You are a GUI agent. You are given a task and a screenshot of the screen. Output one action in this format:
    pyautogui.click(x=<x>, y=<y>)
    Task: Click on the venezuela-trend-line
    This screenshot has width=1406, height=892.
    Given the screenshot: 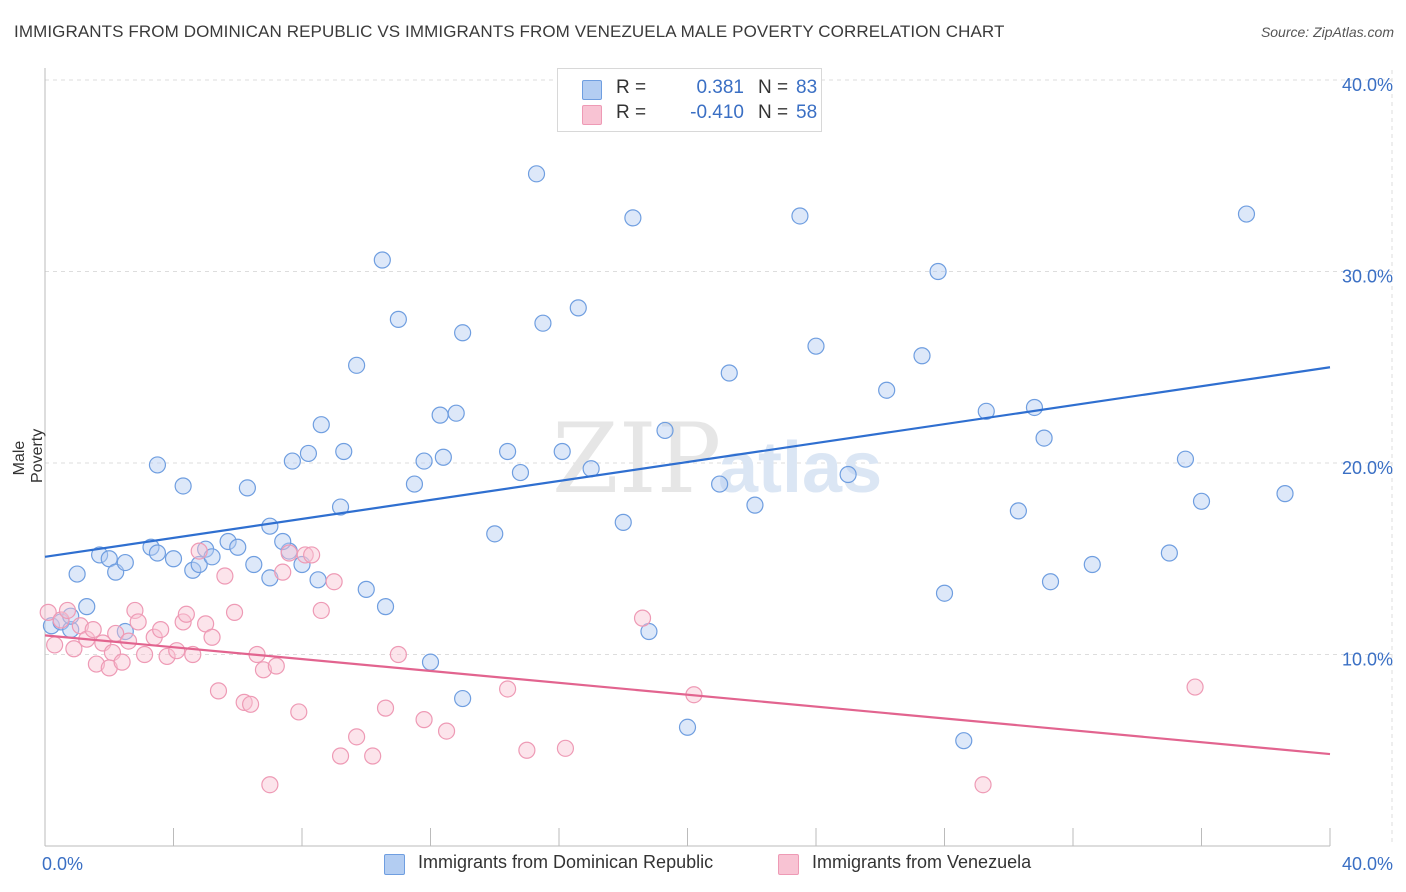 What is the action you would take?
    pyautogui.click(x=687, y=695)
    